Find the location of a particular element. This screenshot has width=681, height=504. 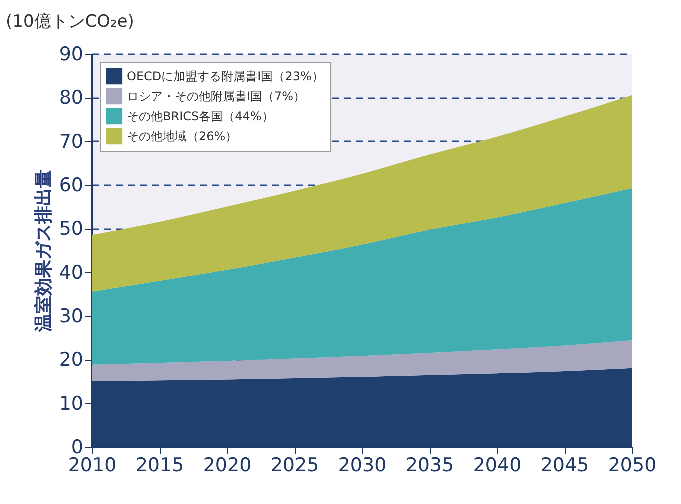

y-tick-label: 60 is located at coordinates (71, 185).